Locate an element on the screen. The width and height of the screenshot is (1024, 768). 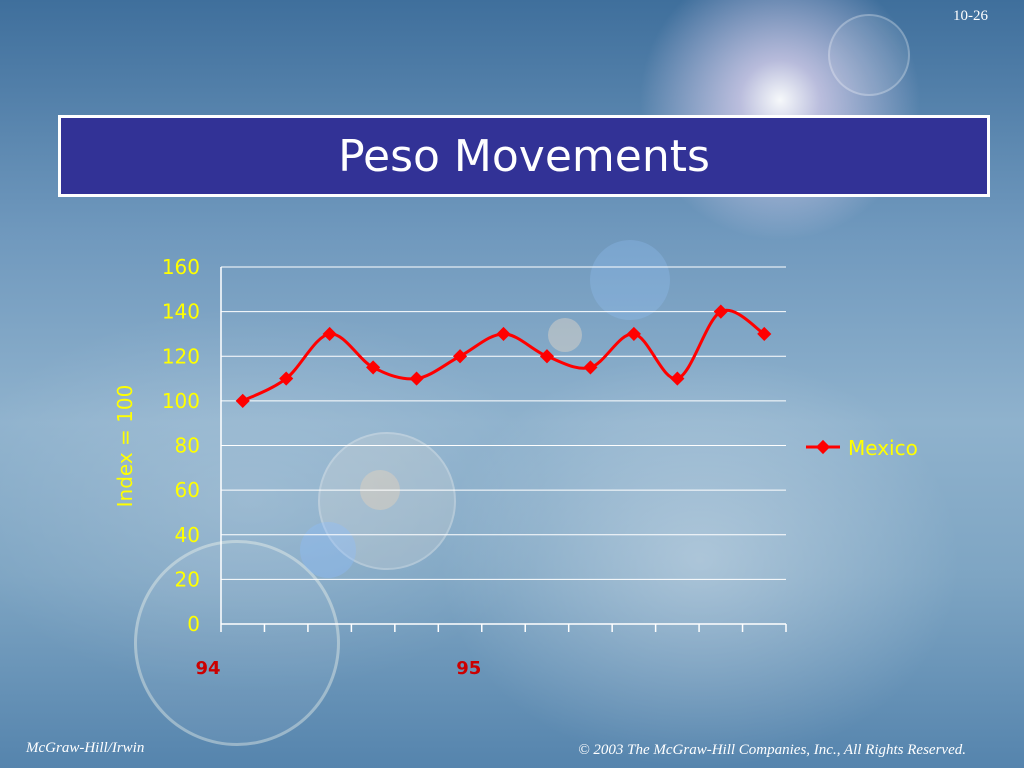
title-box: Peso Movements is located at coordinates (524, 156).